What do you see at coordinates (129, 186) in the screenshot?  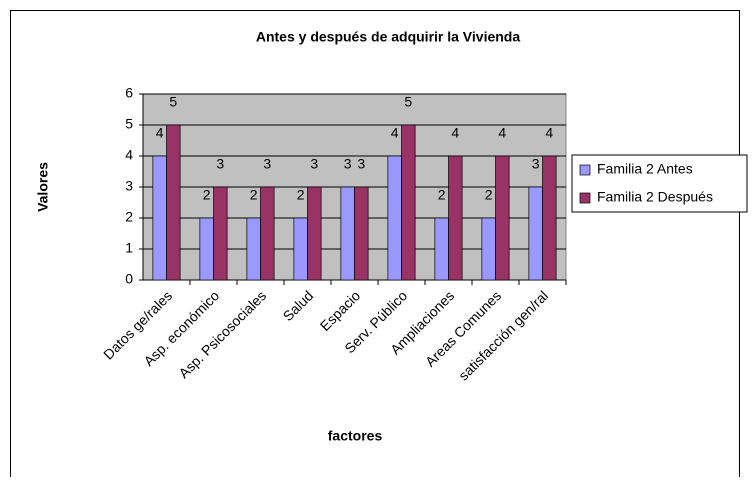 I see `y-tick-label: 3` at bounding box center [129, 186].